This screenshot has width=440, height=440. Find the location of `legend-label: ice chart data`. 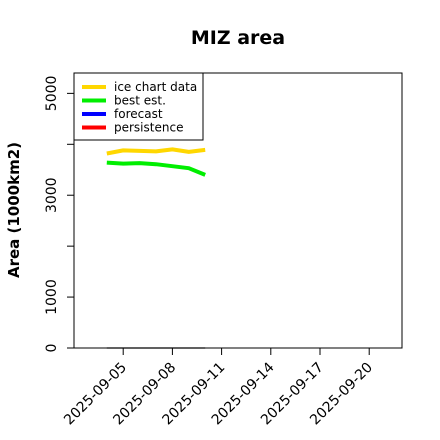

legend-label: ice chart data is located at coordinates (155, 87).